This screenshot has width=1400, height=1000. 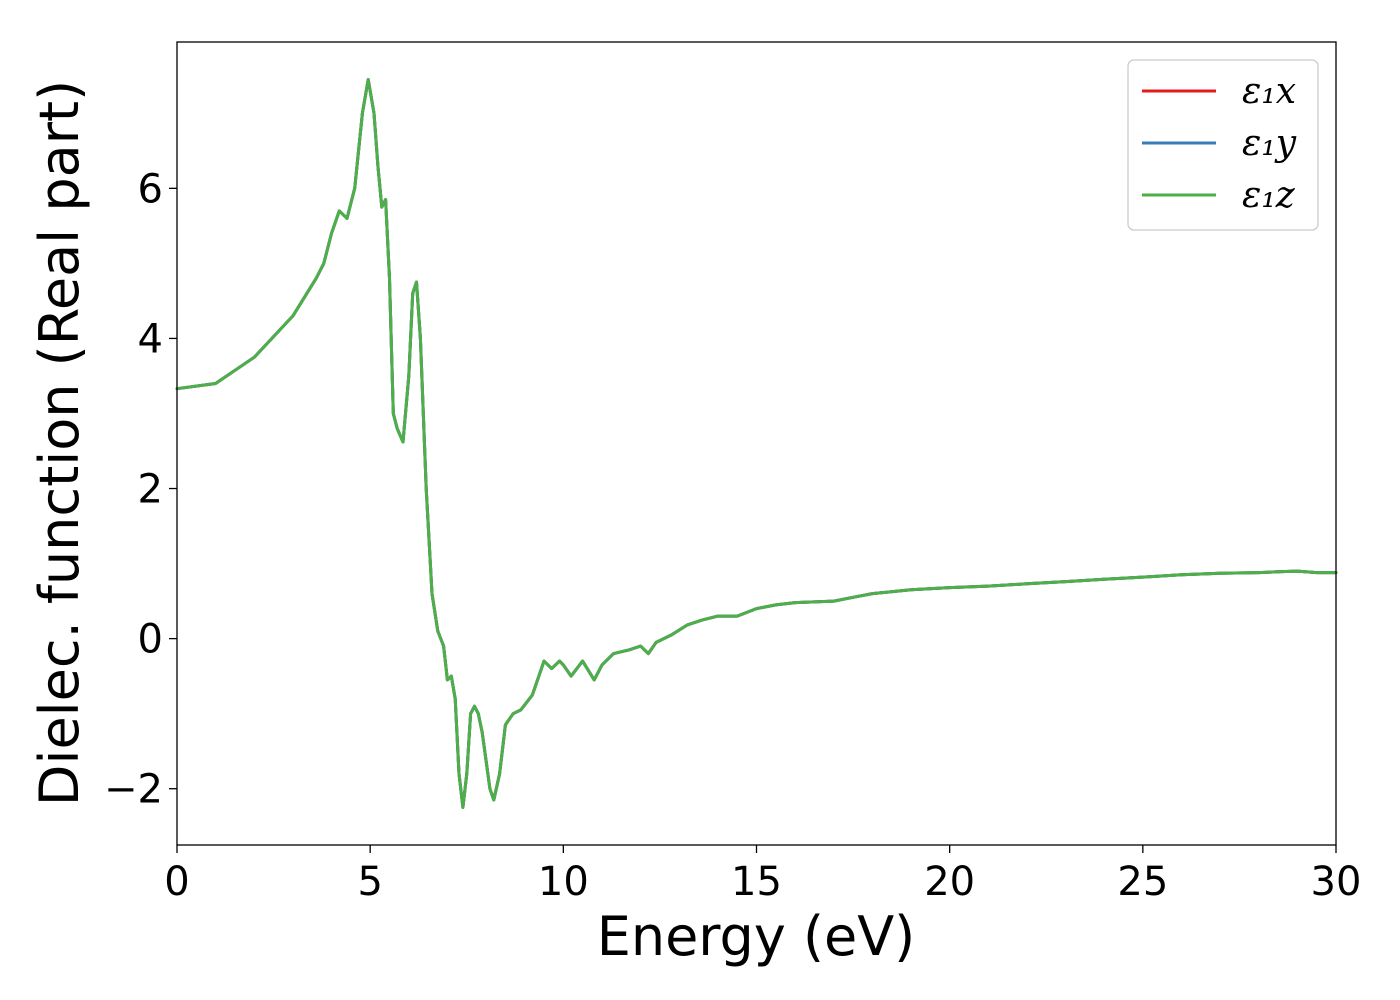 What do you see at coordinates (133, 790) in the screenshot?
I see `y-tick-label: −2` at bounding box center [133, 790].